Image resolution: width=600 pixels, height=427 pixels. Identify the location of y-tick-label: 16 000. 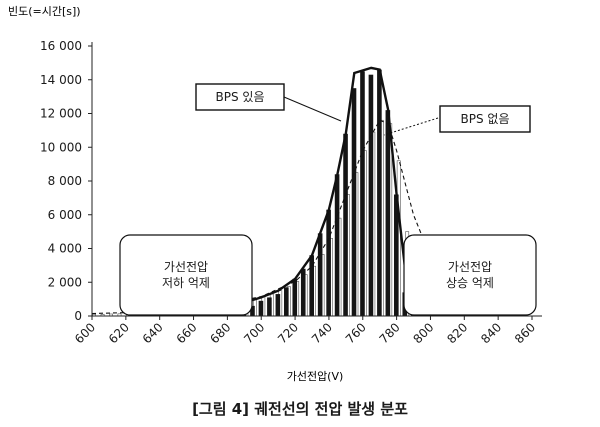
(61, 46).